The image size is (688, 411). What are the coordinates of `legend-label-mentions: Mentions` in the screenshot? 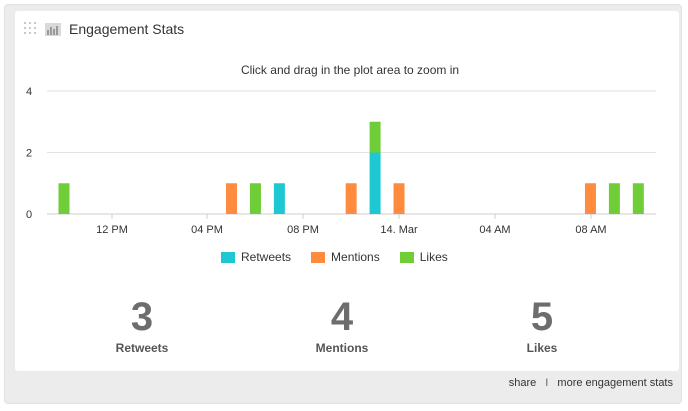 It's located at (355, 257).